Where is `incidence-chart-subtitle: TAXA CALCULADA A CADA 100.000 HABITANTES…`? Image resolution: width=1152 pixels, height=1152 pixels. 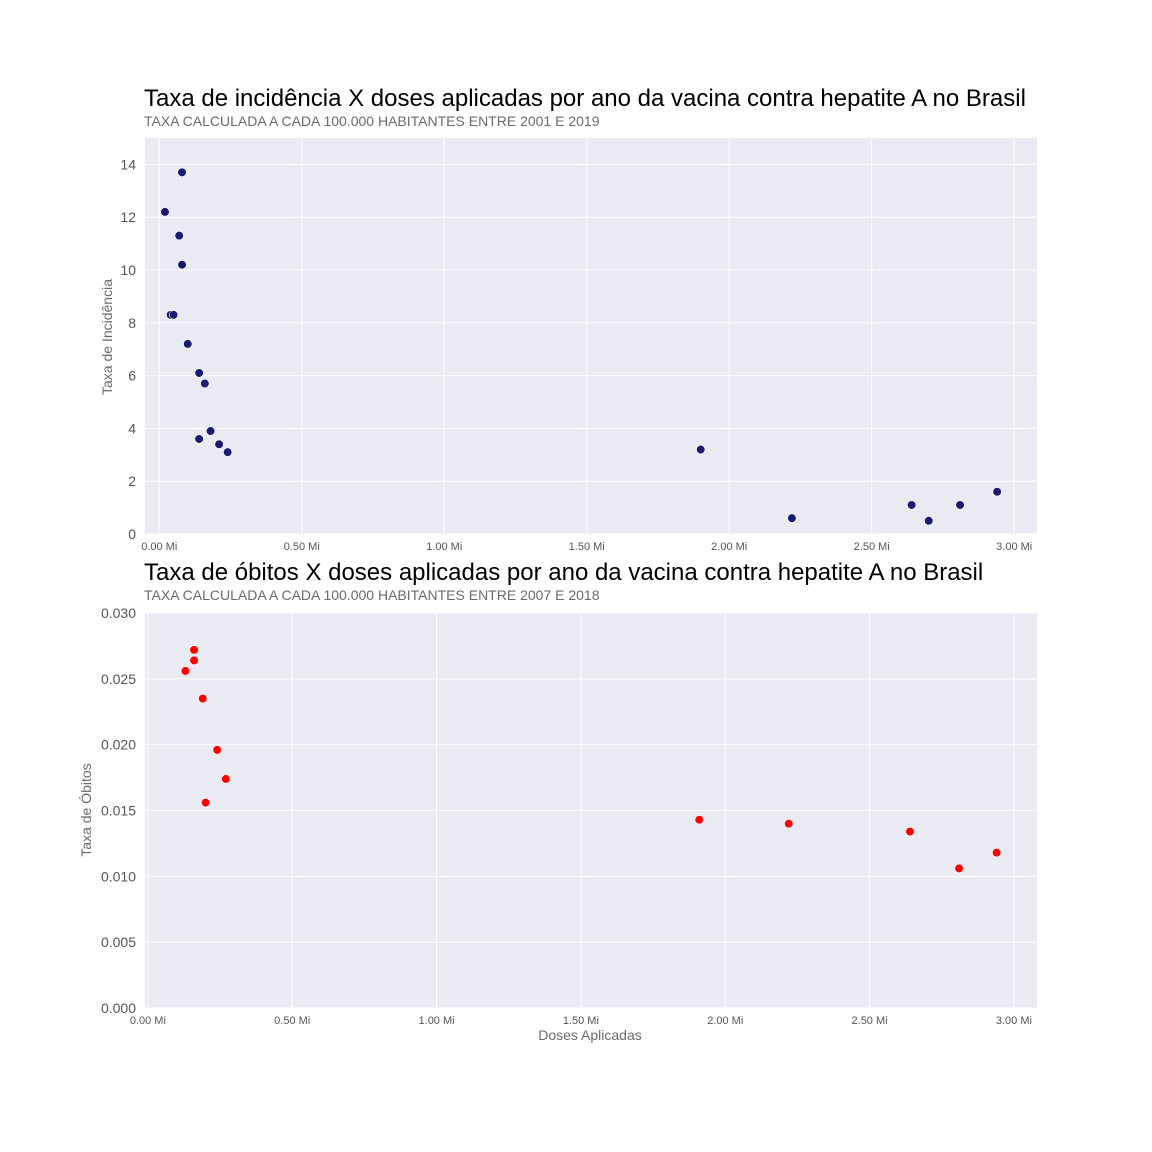 incidence-chart-subtitle: TAXA CALCULADA A CADA 100.000 HABITANTES… is located at coordinates (372, 121).